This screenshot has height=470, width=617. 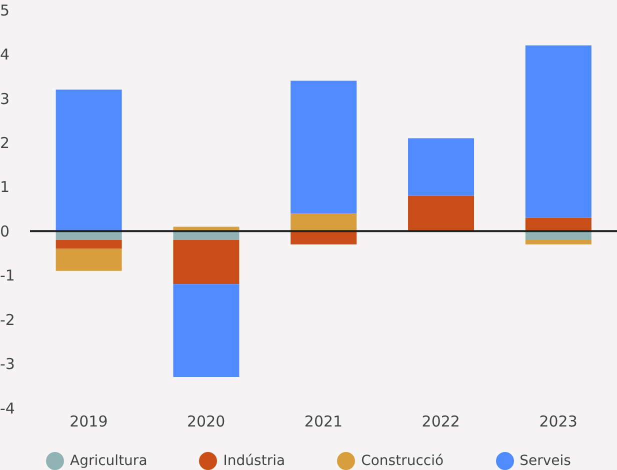 I want to click on y-tick-label: 0, so click(x=5, y=231).